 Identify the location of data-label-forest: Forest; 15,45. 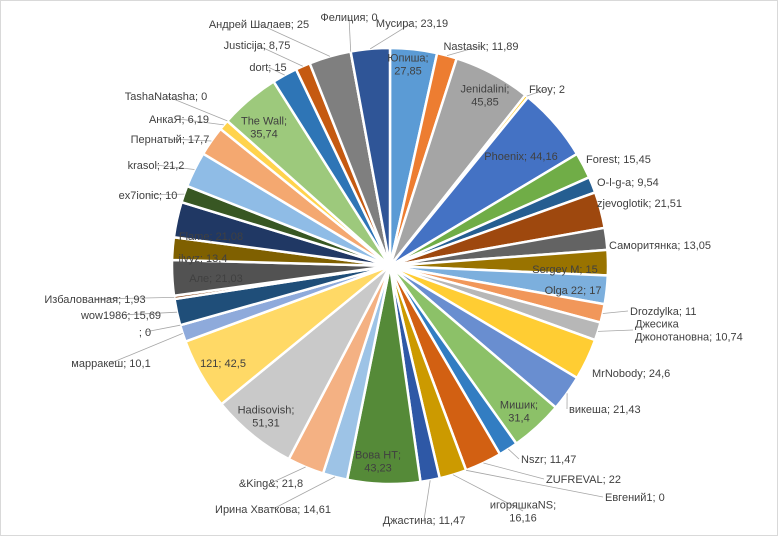
(618, 160).